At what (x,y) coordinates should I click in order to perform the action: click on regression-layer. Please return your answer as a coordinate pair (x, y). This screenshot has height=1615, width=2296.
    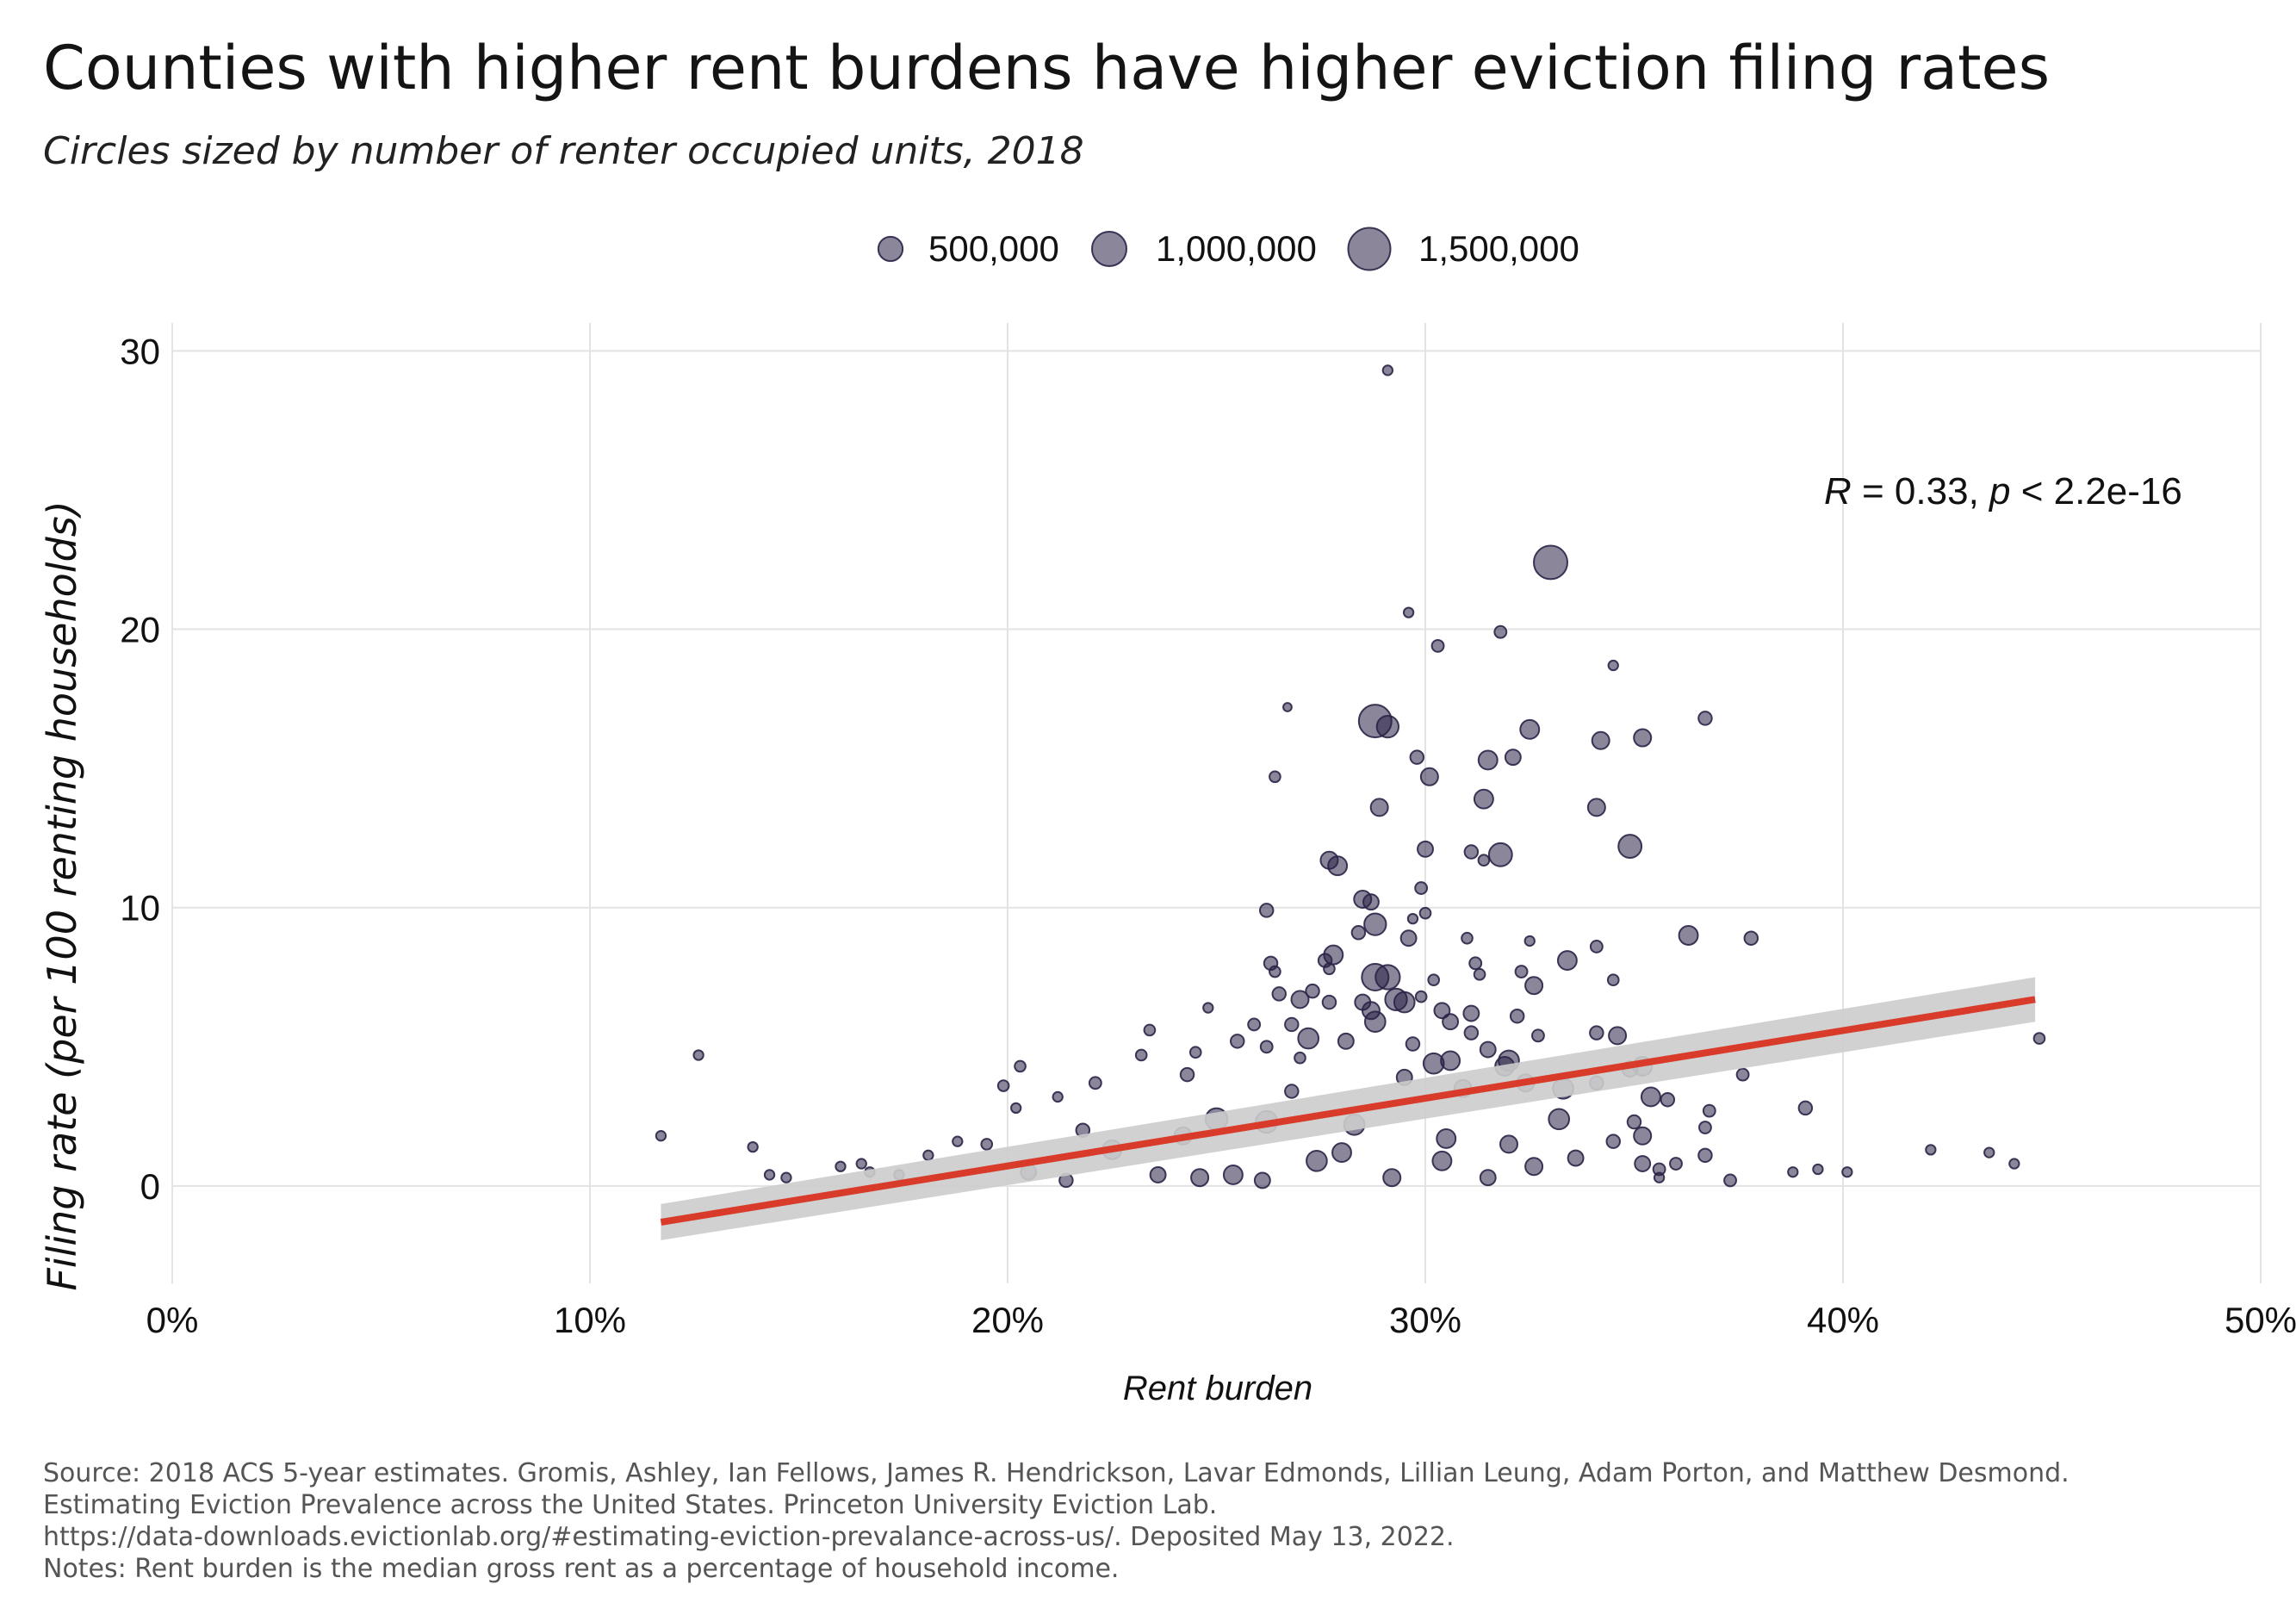
    Looking at the image, I should click on (1348, 1108).